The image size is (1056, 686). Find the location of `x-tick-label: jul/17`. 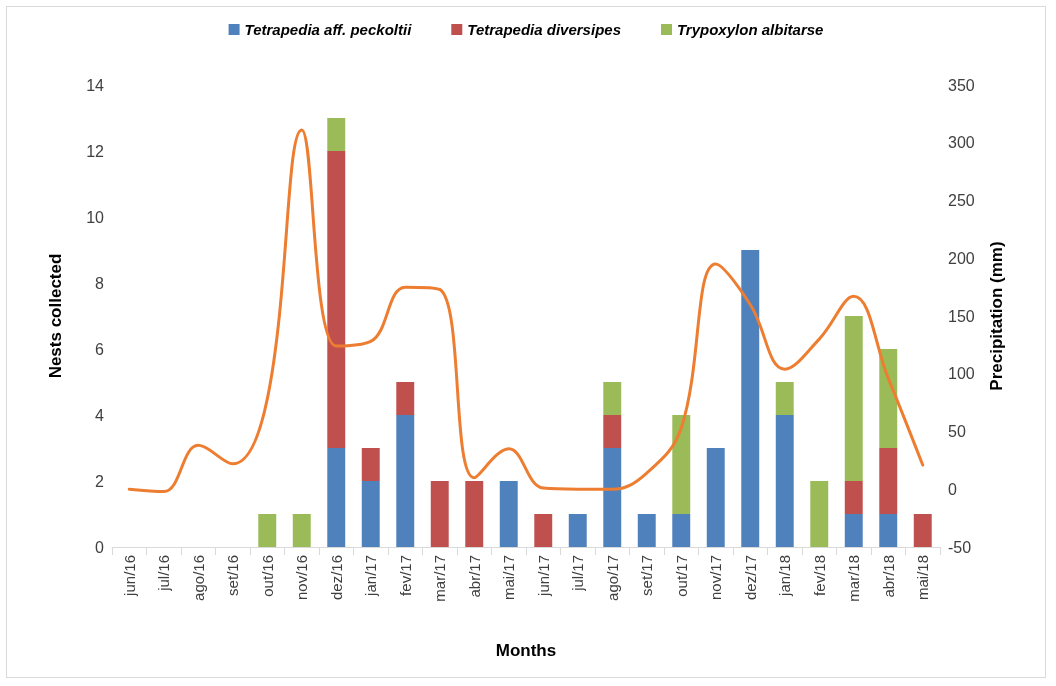

x-tick-label: jul/17 is located at coordinates (578, 573).